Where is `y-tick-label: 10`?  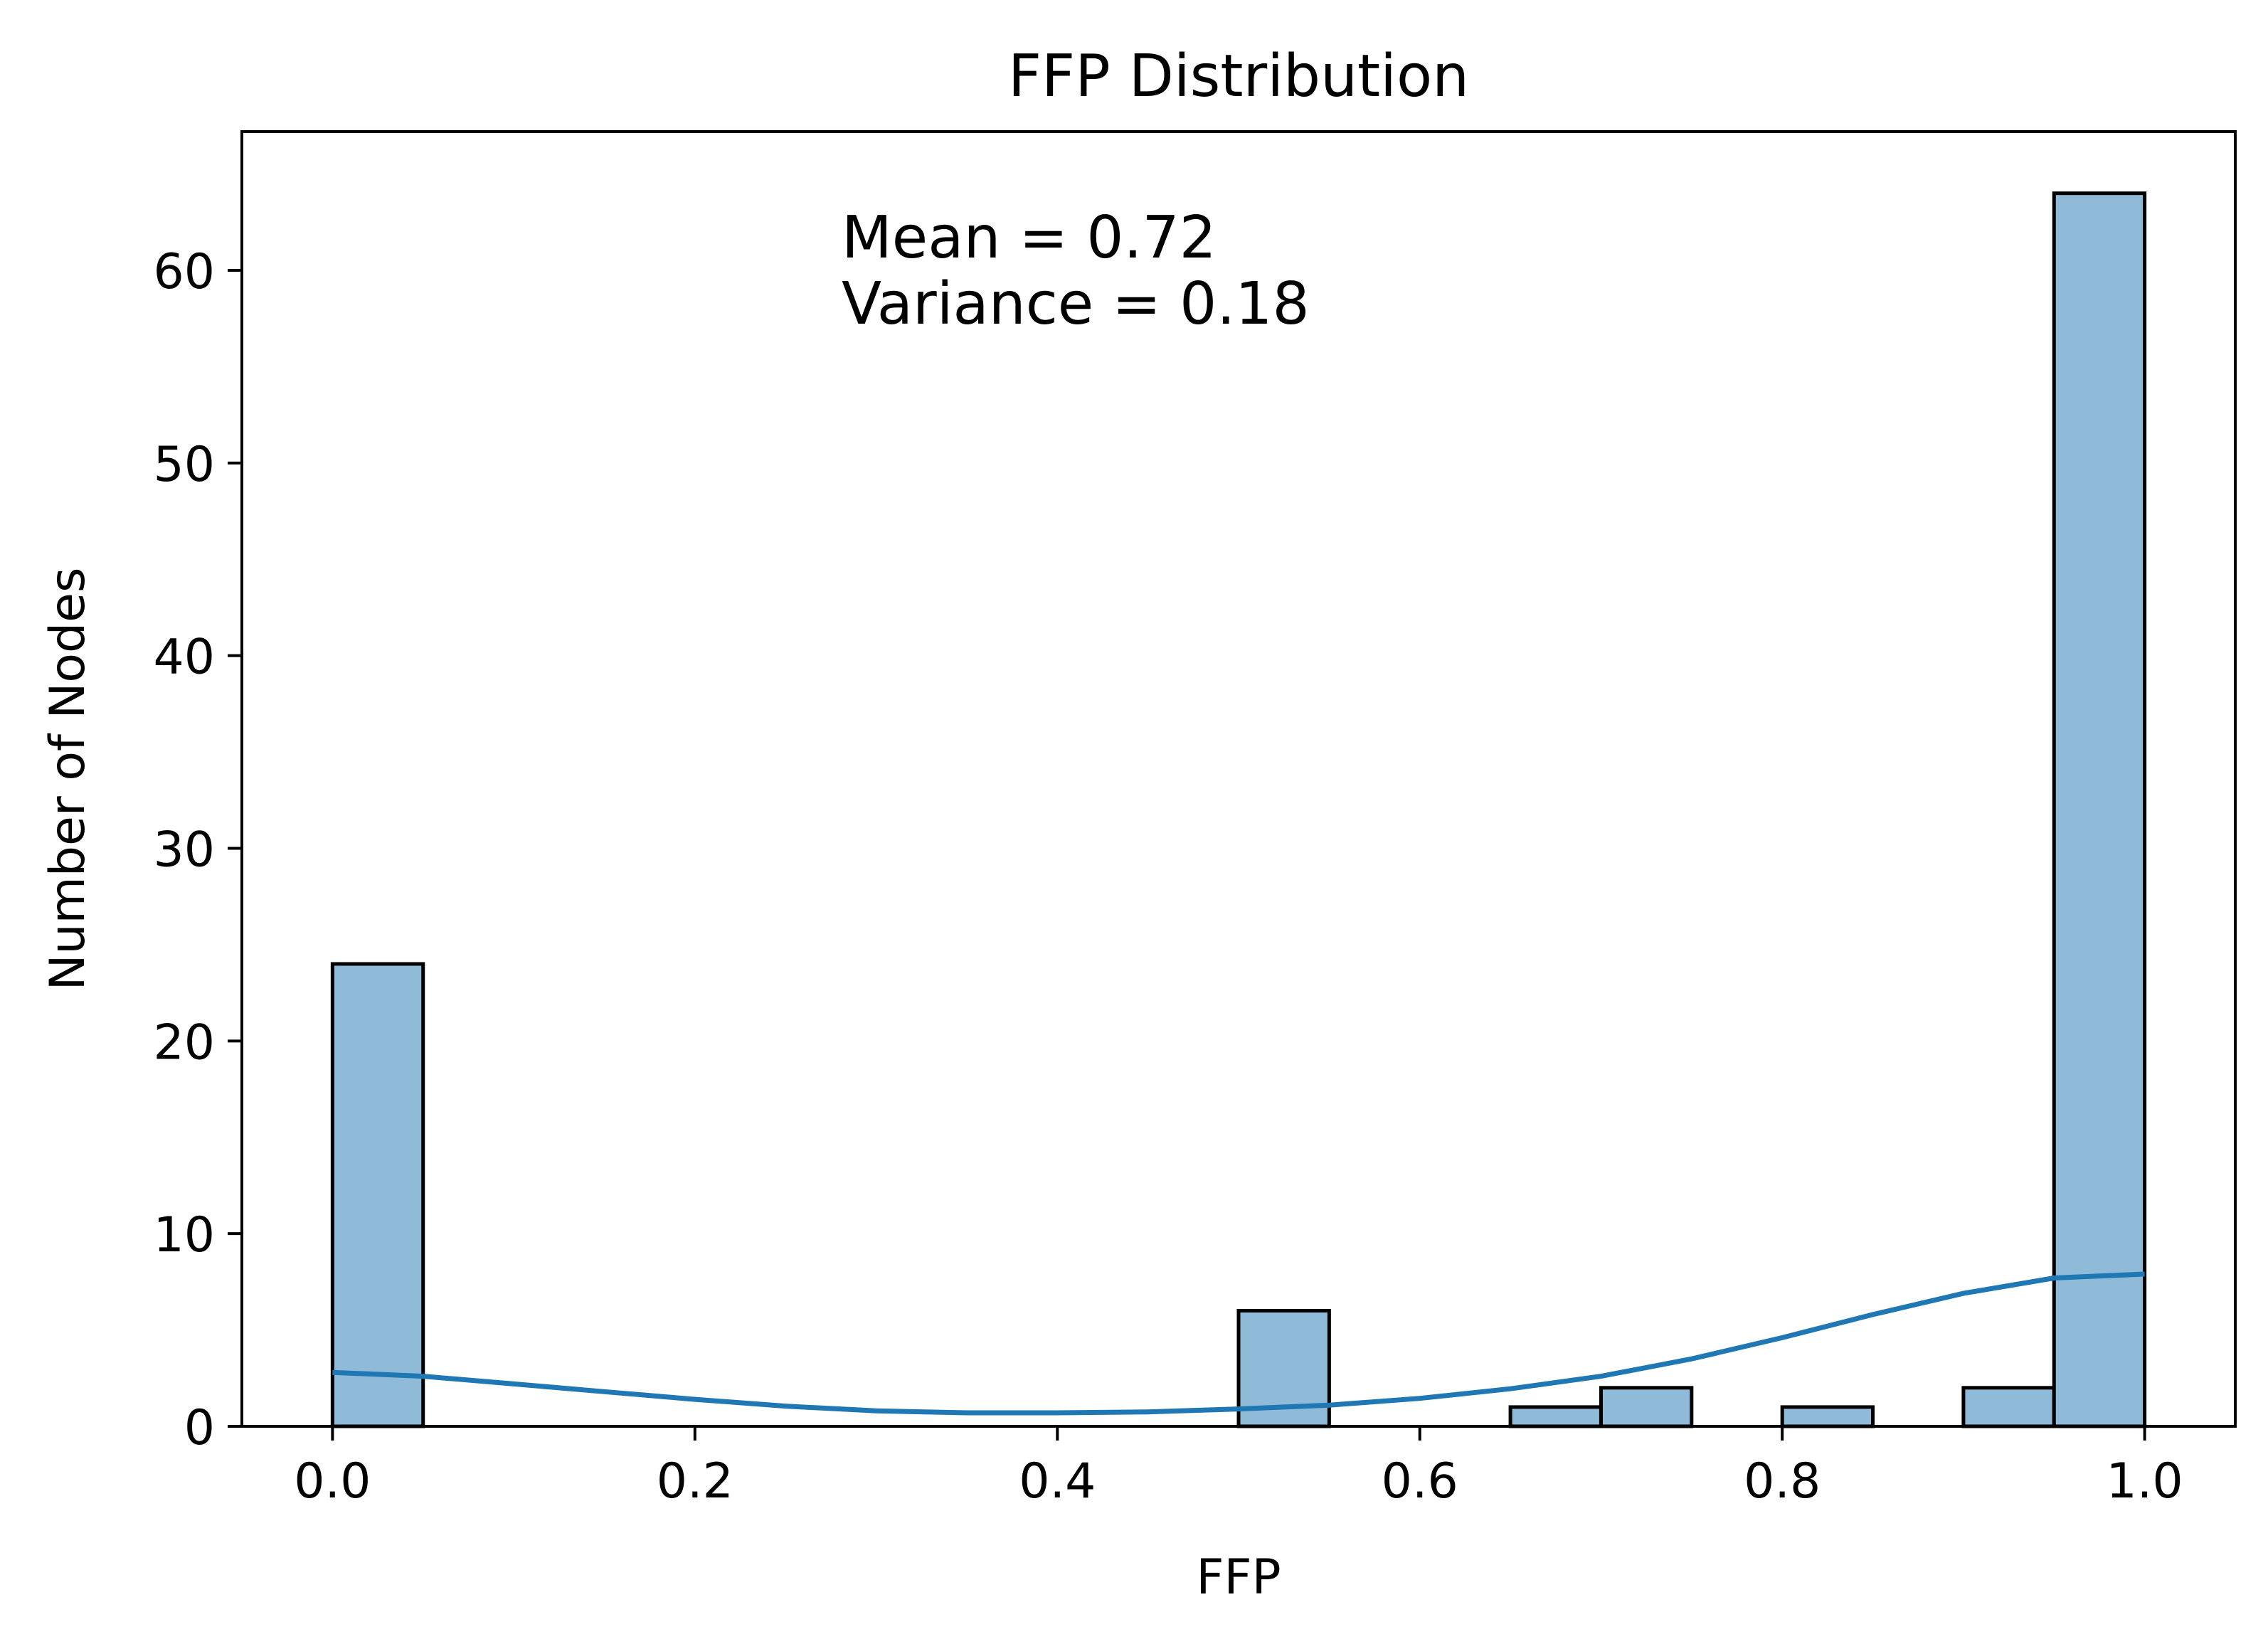 y-tick-label: 10 is located at coordinates (184, 1235).